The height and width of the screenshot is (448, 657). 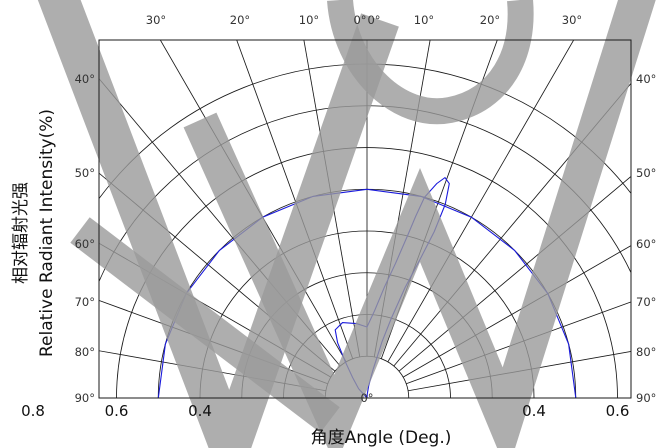 I want to click on radius-tick-label: 0.8, so click(x=33, y=411).